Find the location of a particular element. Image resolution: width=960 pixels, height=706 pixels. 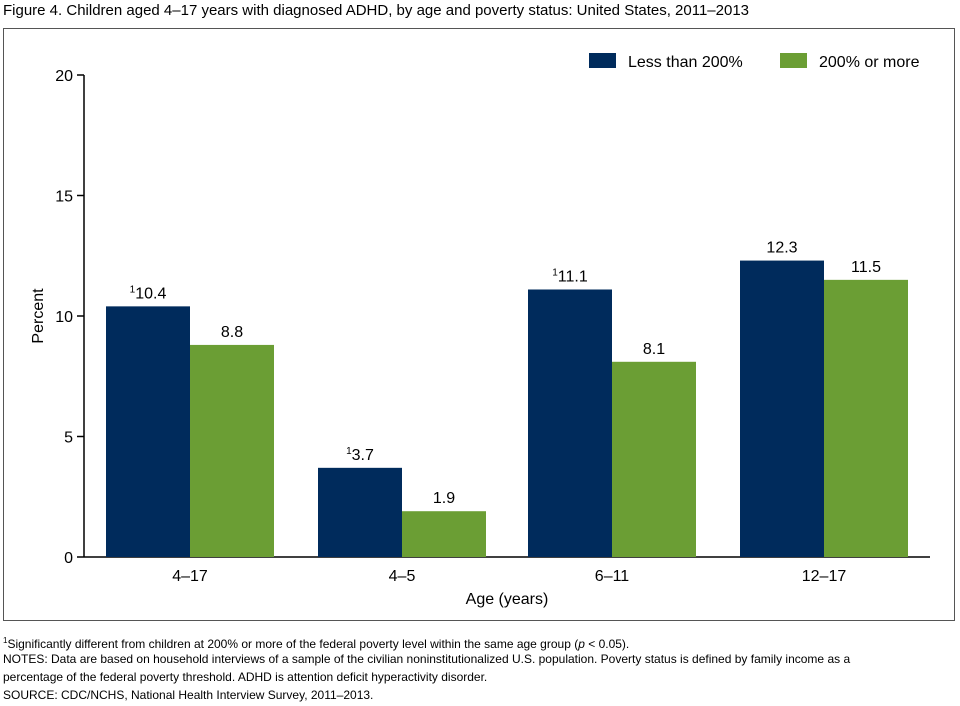

y-tick-label: 20 is located at coordinates (64, 76).